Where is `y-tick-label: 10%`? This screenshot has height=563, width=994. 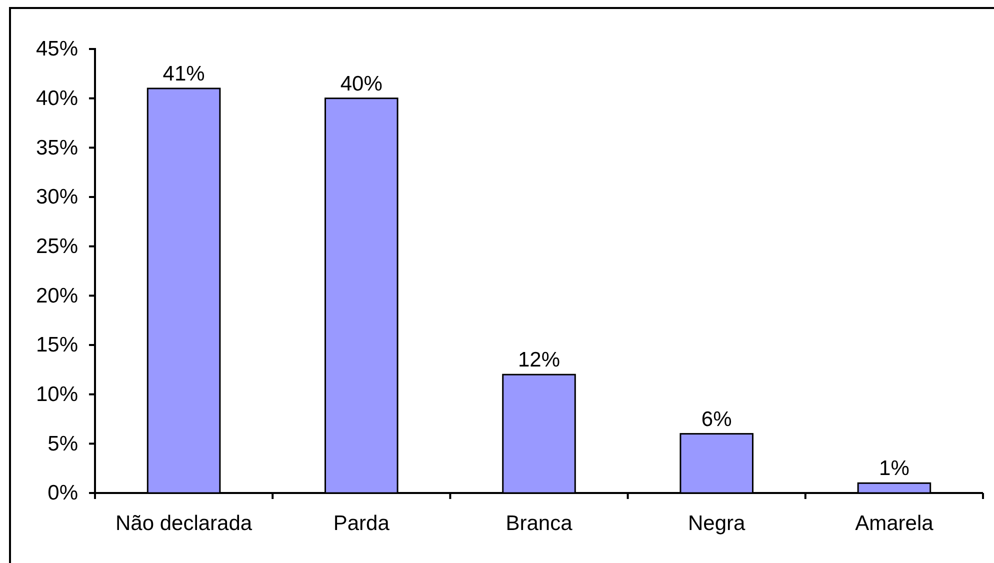 y-tick-label: 10% is located at coordinates (57, 394).